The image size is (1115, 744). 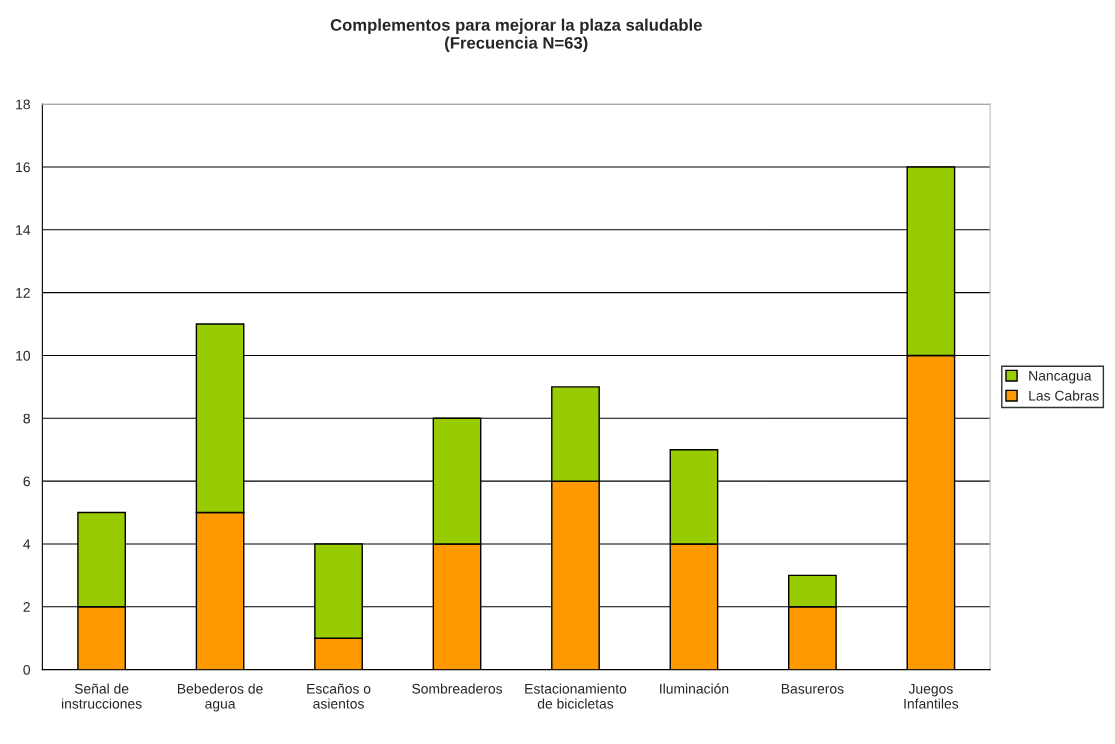 What do you see at coordinates (516, 35) in the screenshot?
I see `chart-title: Complementos para mejorar la plaza saludable (Frecuencia N=63)` at bounding box center [516, 35].